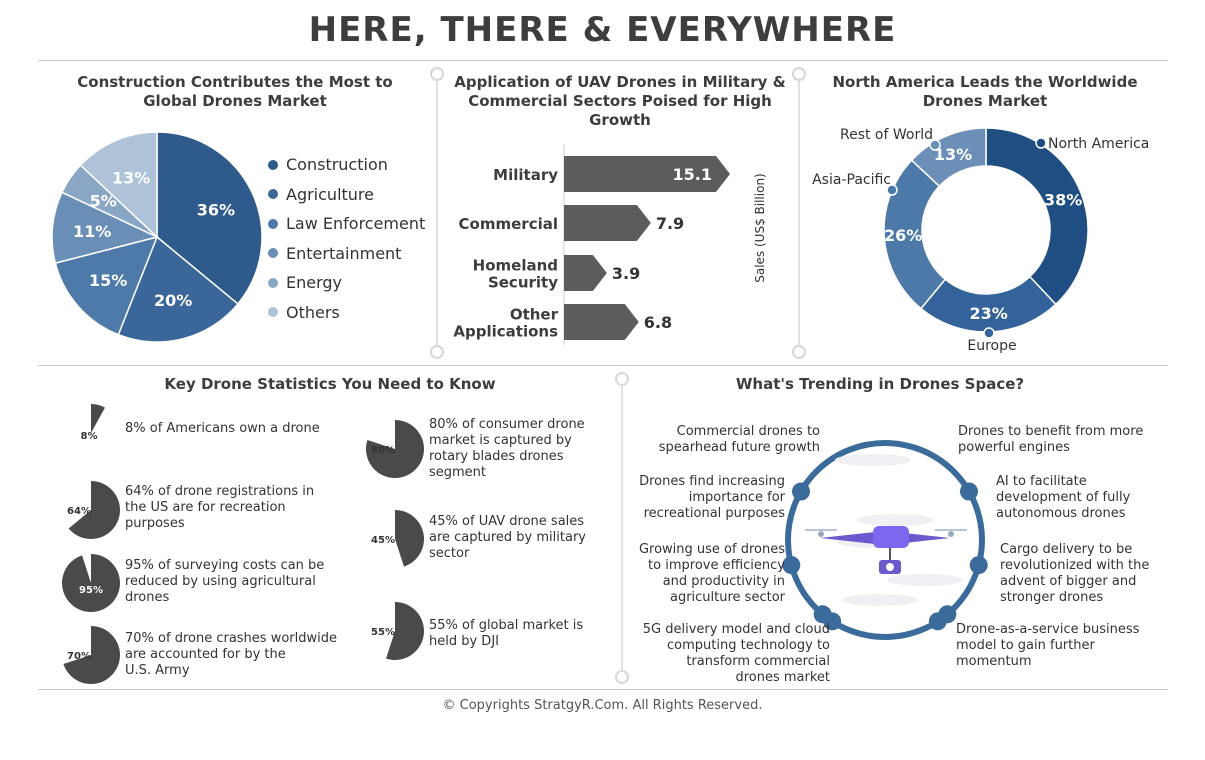  What do you see at coordinates (178, 289) in the screenshot?
I see `pie-slice-agriculture` at bounding box center [178, 289].